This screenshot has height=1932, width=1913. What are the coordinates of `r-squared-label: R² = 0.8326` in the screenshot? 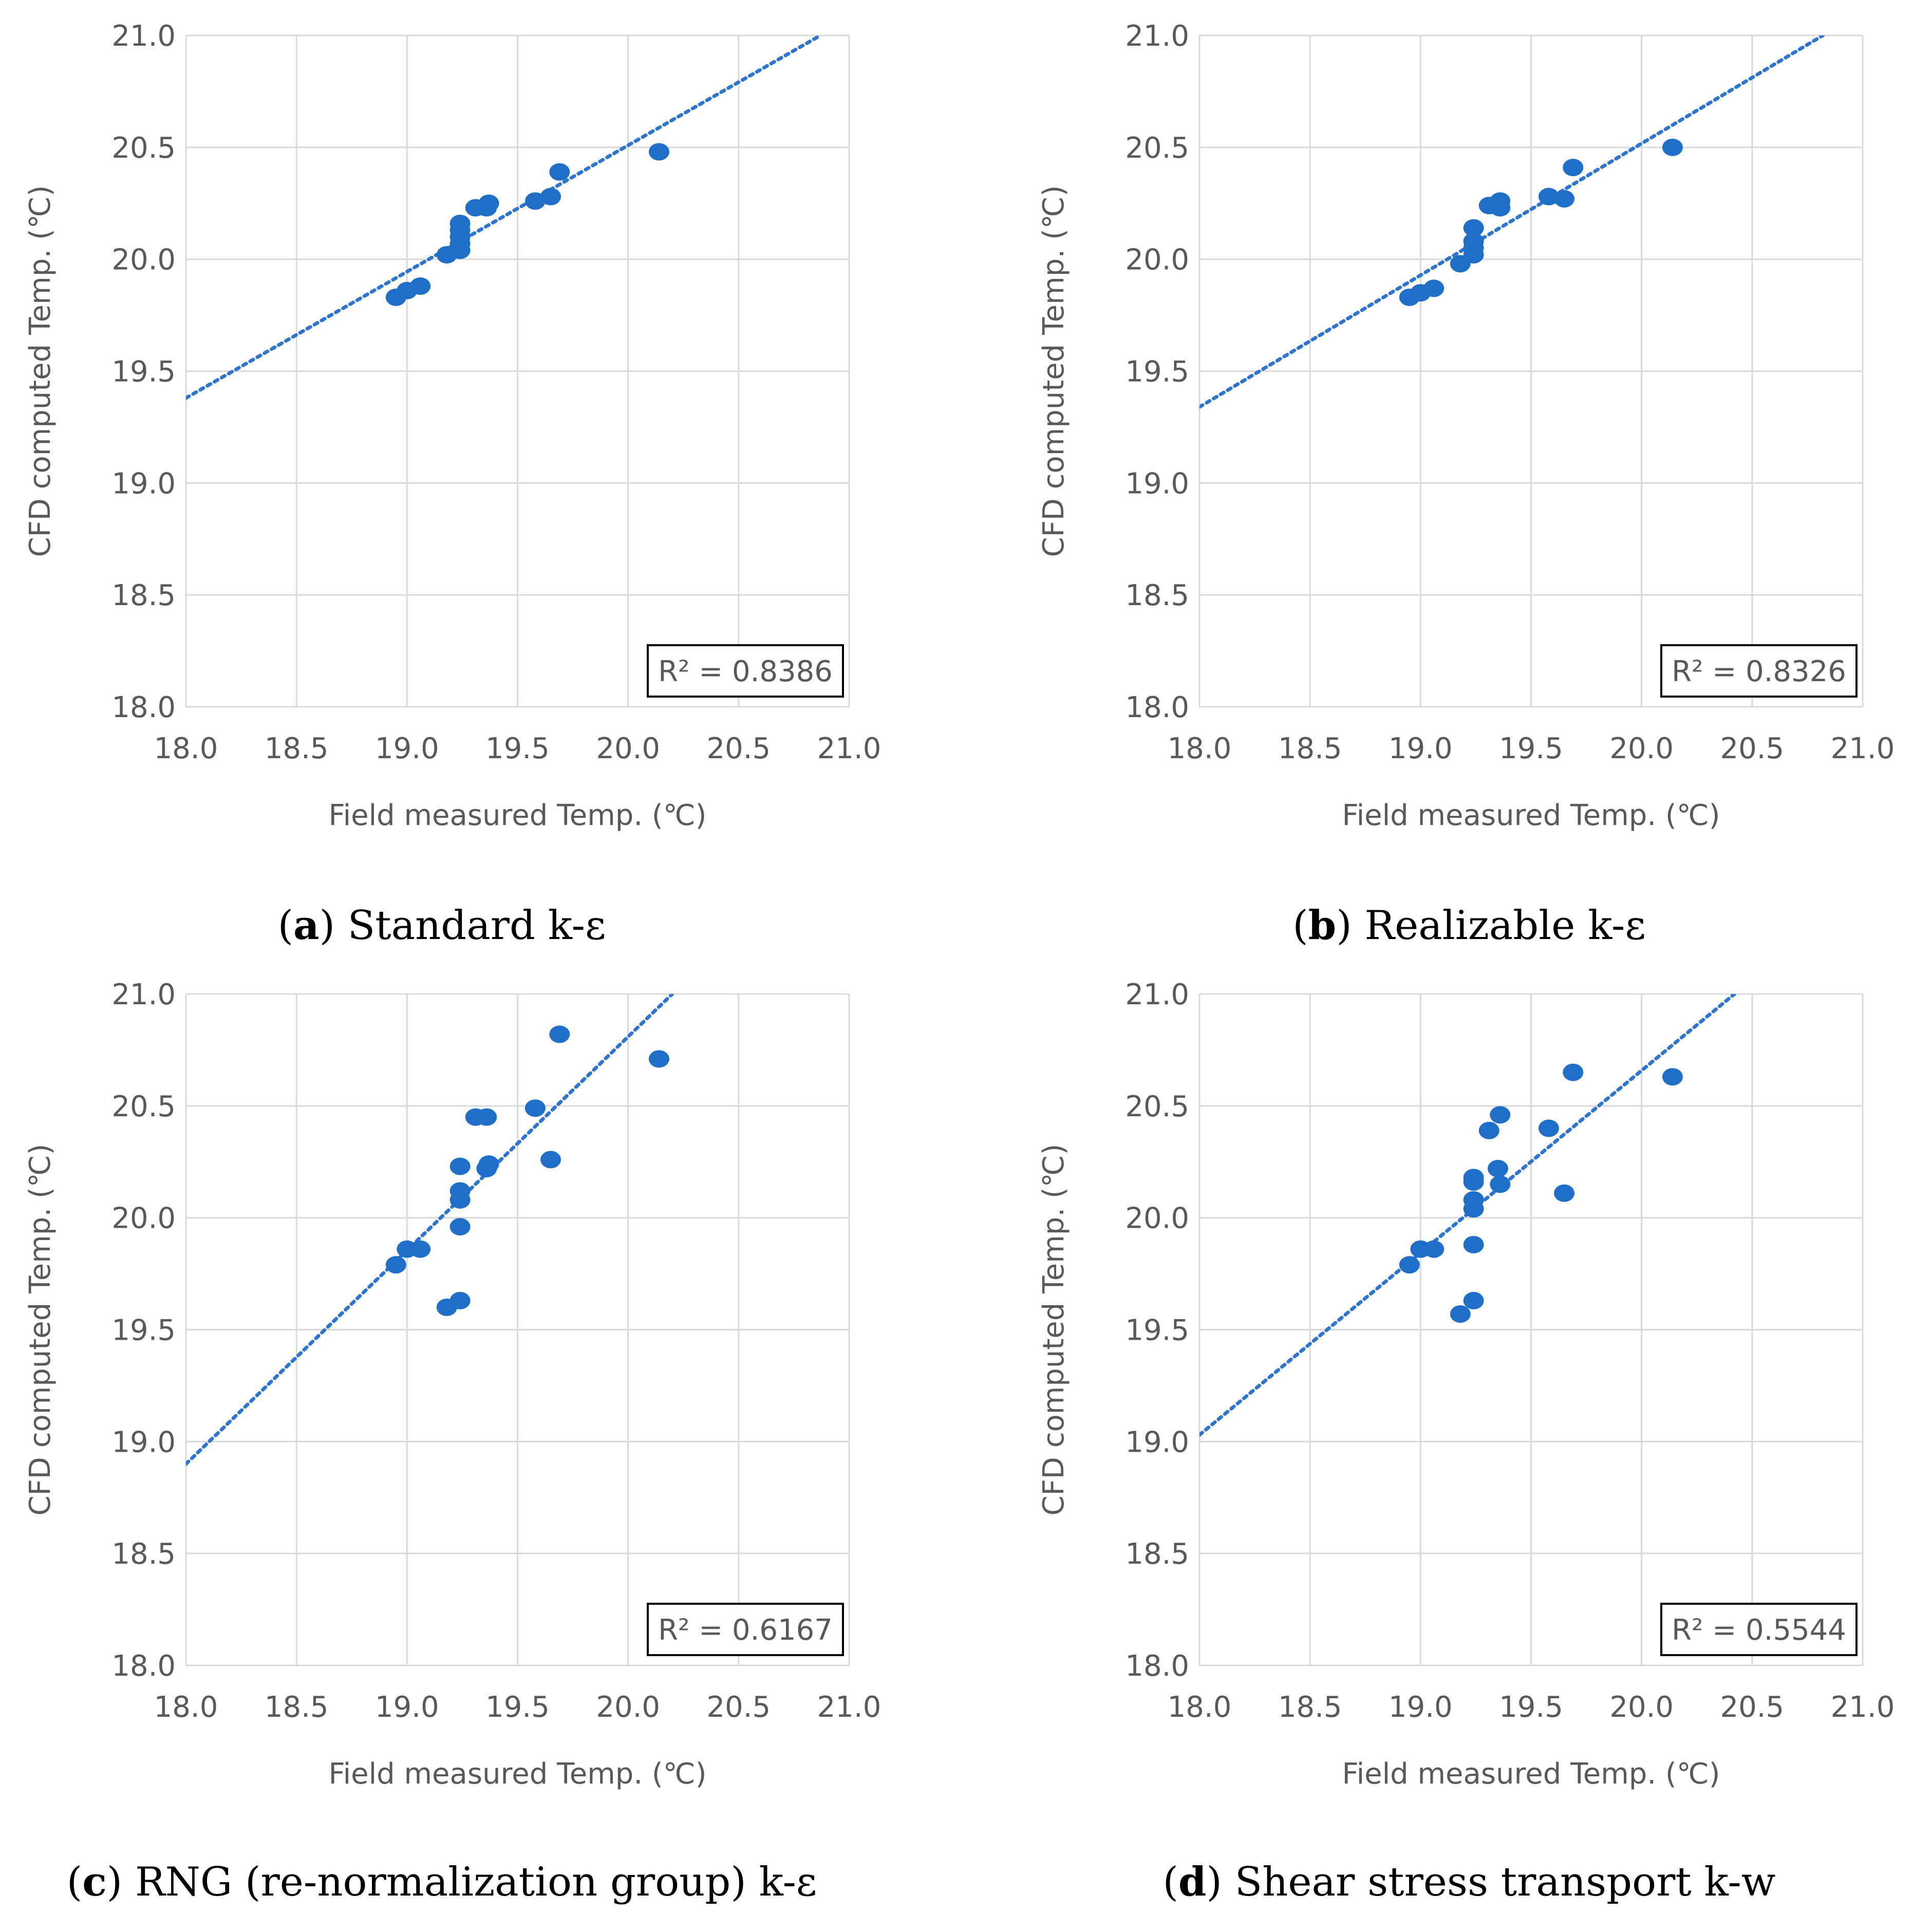 It's located at (1759, 671).